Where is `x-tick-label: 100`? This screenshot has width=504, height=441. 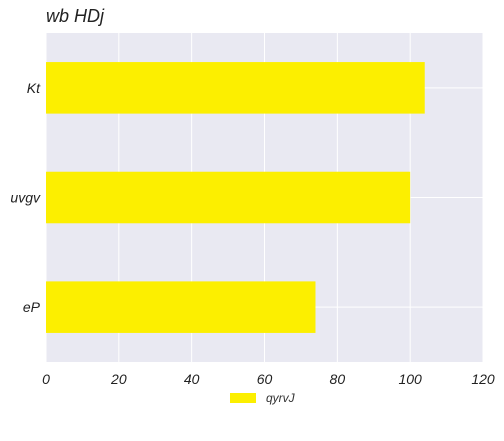 x-tick-label: 100 is located at coordinates (410, 379).